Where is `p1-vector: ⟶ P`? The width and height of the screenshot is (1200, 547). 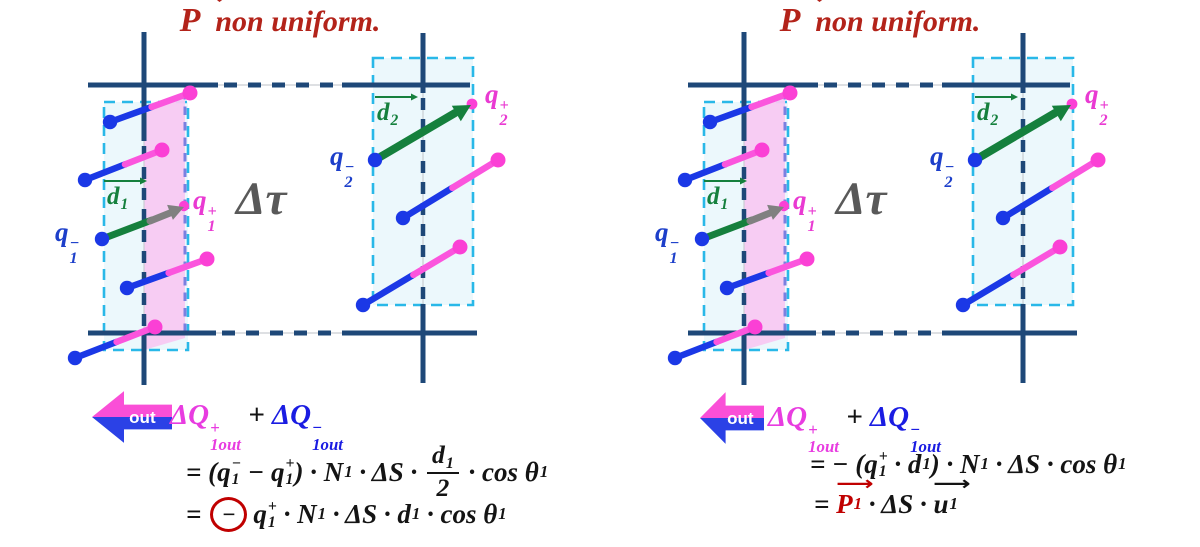
p1-vector: ⟶ P is located at coordinates (855, 495).